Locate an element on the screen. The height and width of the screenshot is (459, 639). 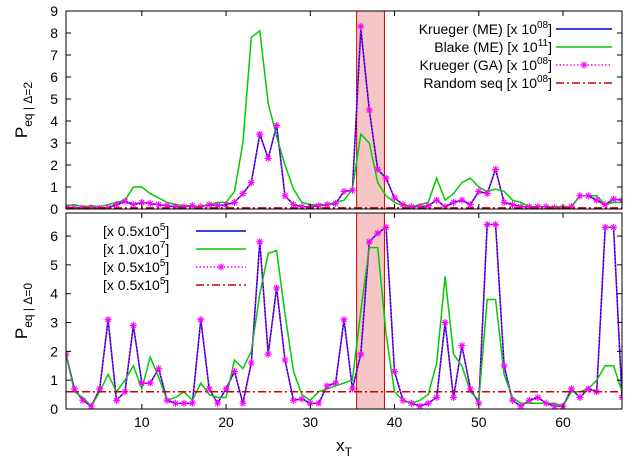
y-tick-label: 6 is located at coordinates (54, 236).